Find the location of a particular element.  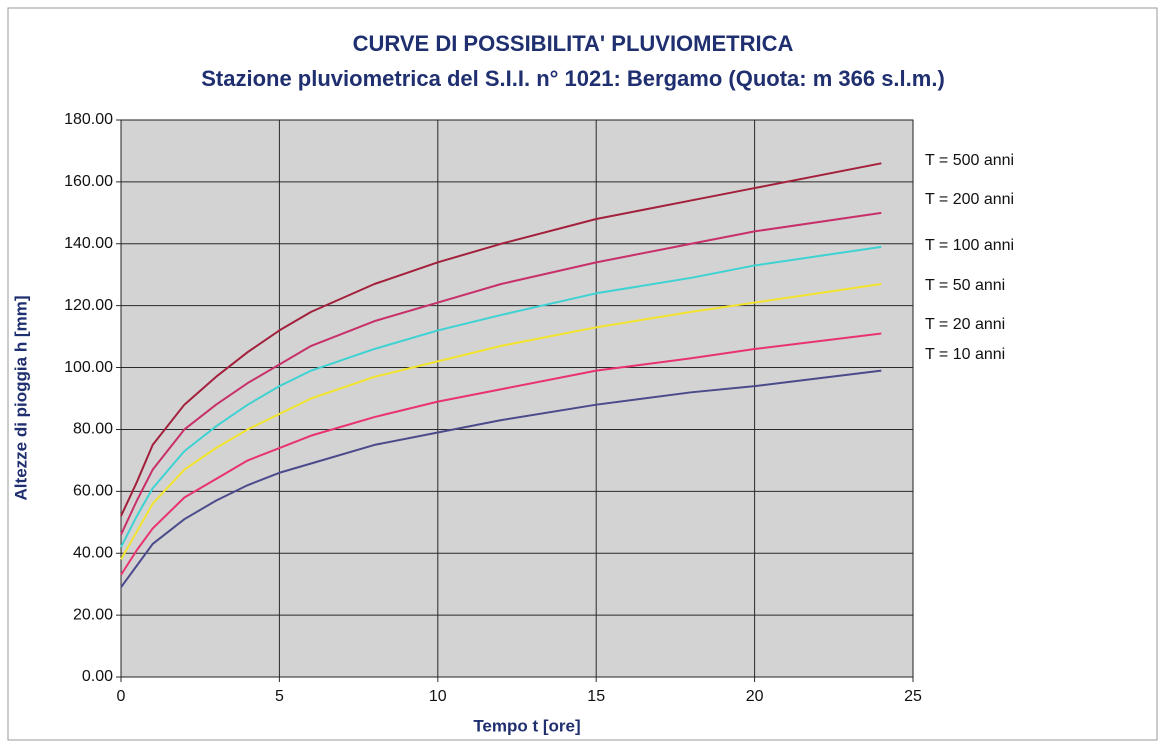

y-tick-label: 60.00 is located at coordinates (93, 491).